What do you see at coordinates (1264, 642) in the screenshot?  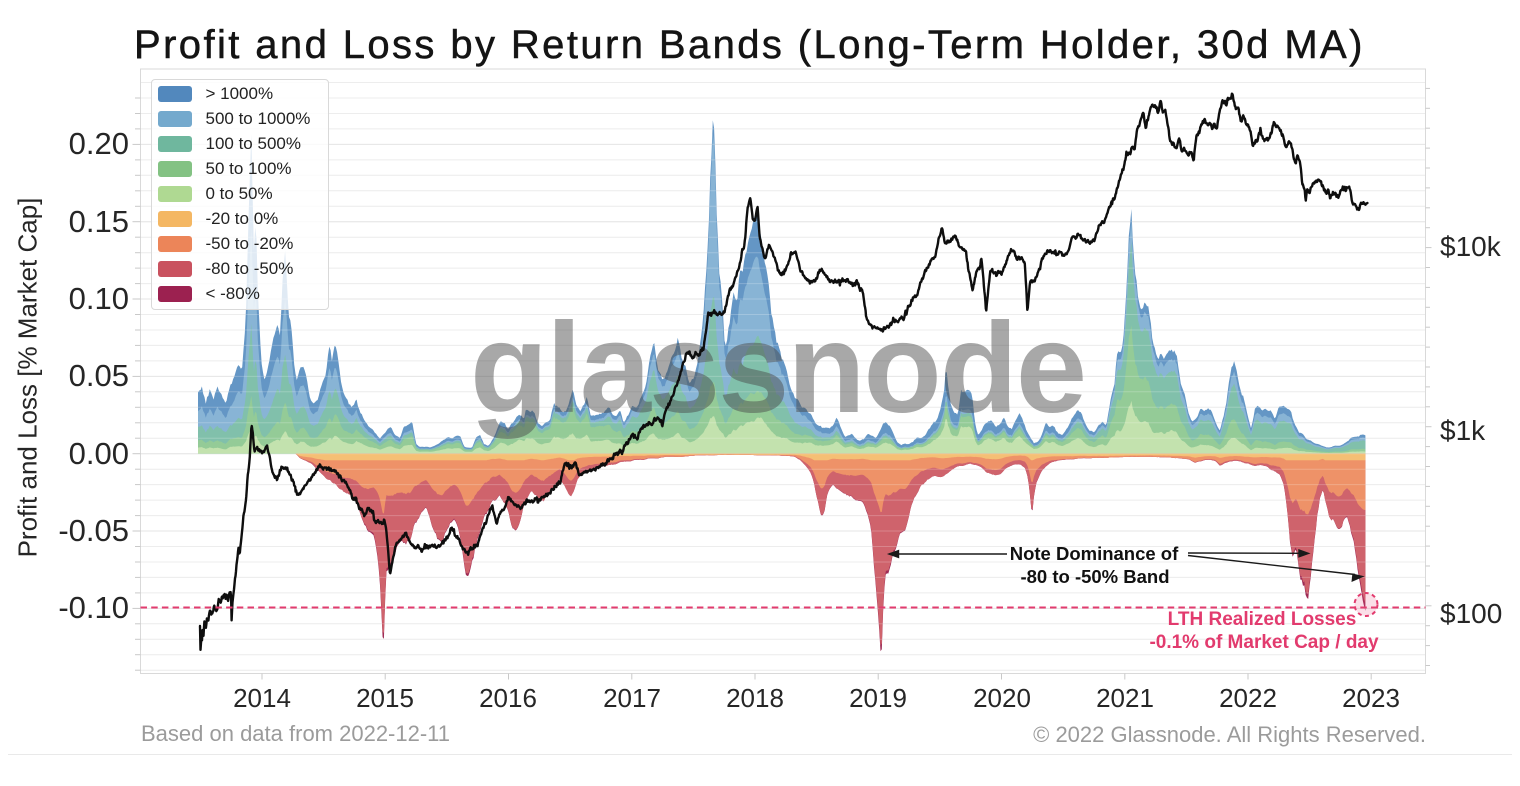 I see `svg-text: -0.1% of Market Cap / day` at bounding box center [1264, 642].